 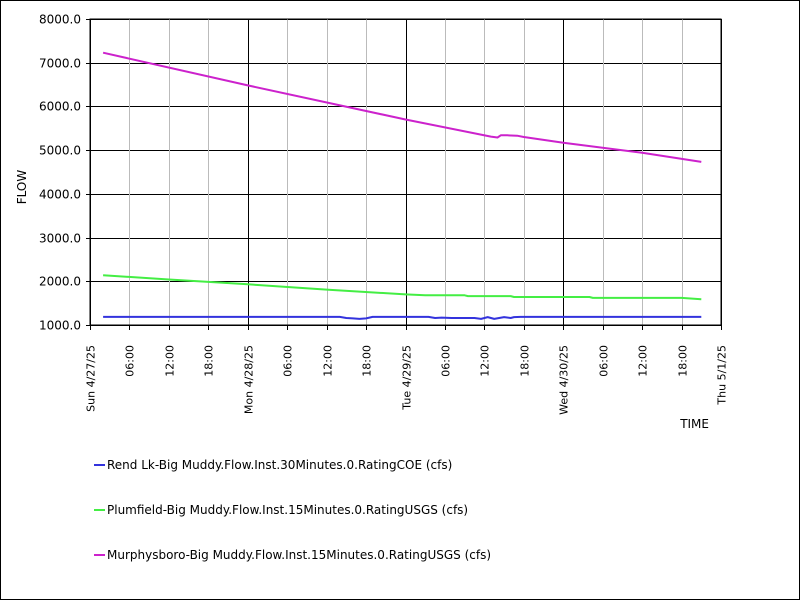 I want to click on y-tick-label: 7000.0, so click(x=60, y=64).